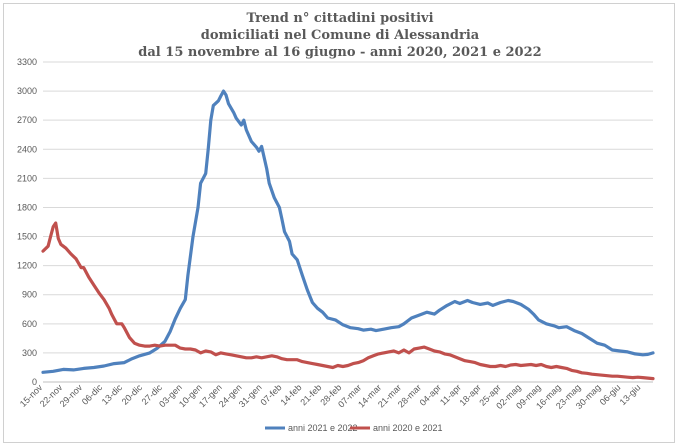 This screenshot has width=680, height=447. What do you see at coordinates (29, 324) in the screenshot?
I see `y-tick-label: 600` at bounding box center [29, 324].